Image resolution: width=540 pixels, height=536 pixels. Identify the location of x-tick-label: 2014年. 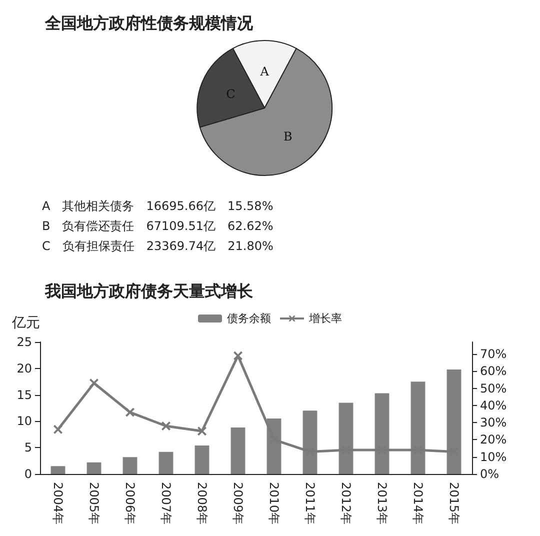
(418, 503).